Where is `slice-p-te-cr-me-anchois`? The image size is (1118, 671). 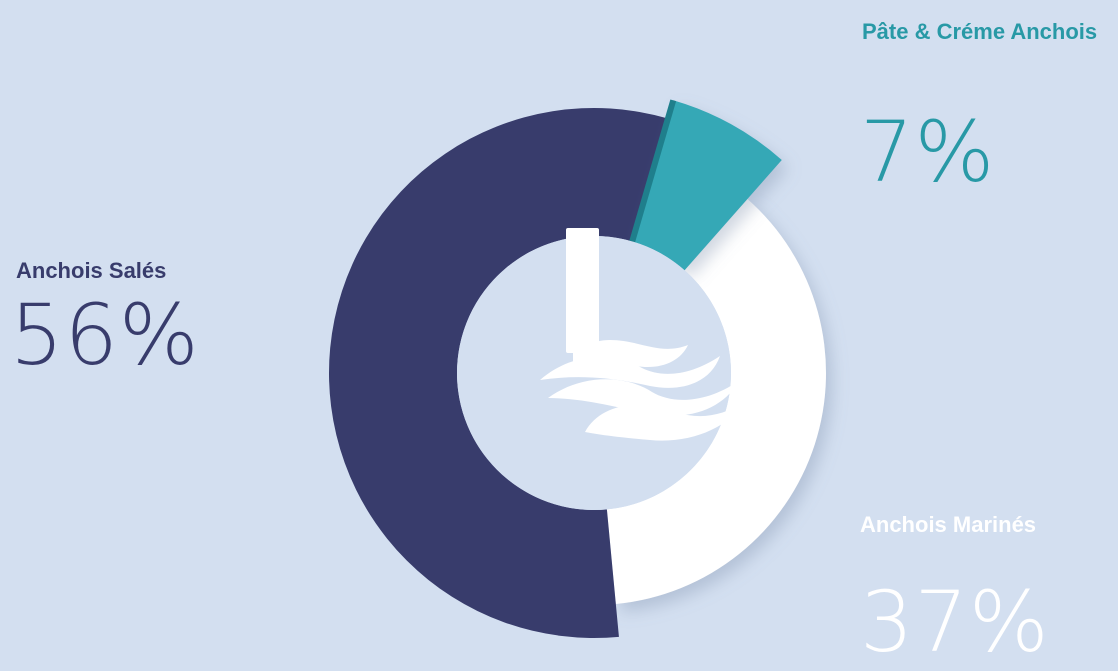
slice-p-te-cr-me-anchois is located at coordinates (707, 185).